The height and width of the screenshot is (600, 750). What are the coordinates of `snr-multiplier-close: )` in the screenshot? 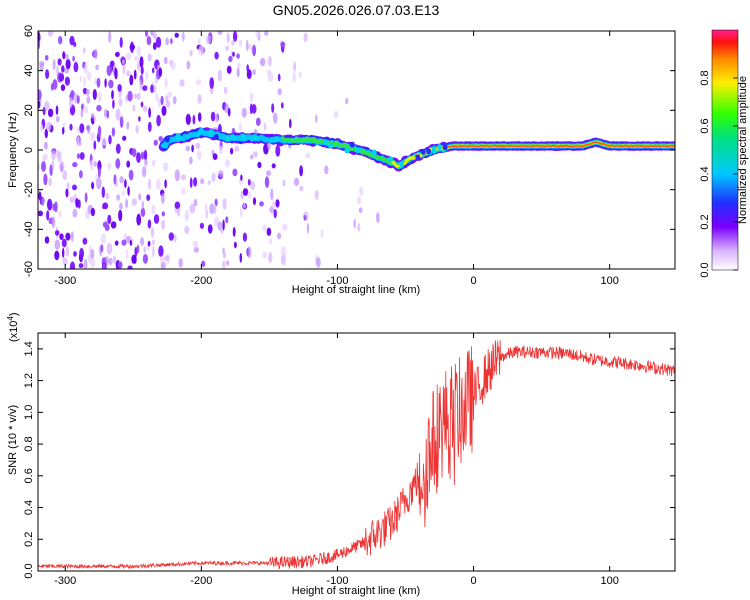 It's located at (14, 314).